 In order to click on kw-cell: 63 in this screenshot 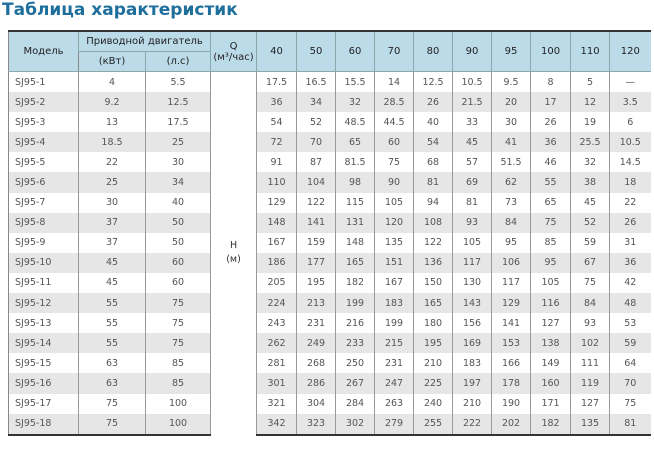, I will do `click(112, 363)`.